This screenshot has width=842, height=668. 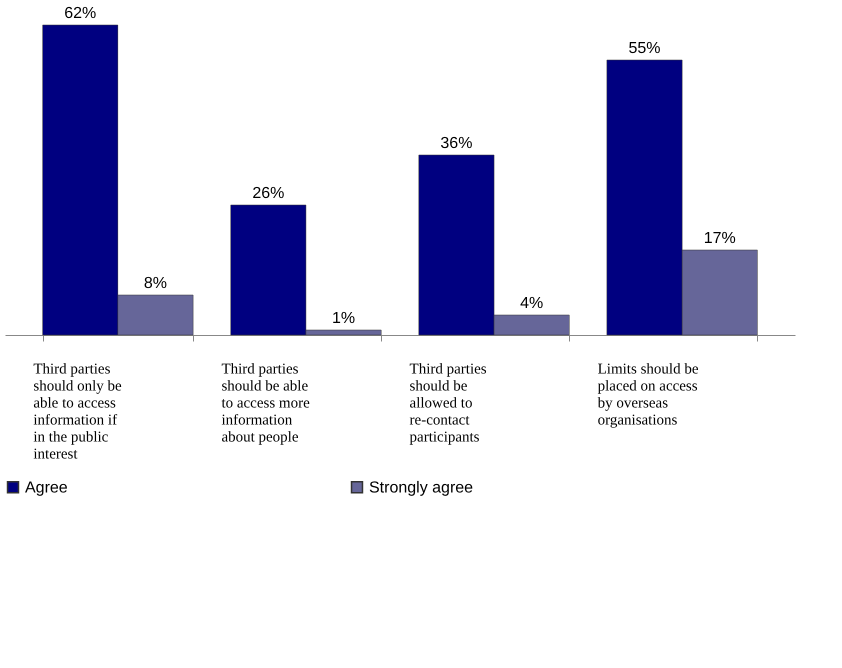 What do you see at coordinates (77, 412) in the screenshot?
I see `x-tick-label: Third parties should only be able to access information if in the public interest` at bounding box center [77, 412].